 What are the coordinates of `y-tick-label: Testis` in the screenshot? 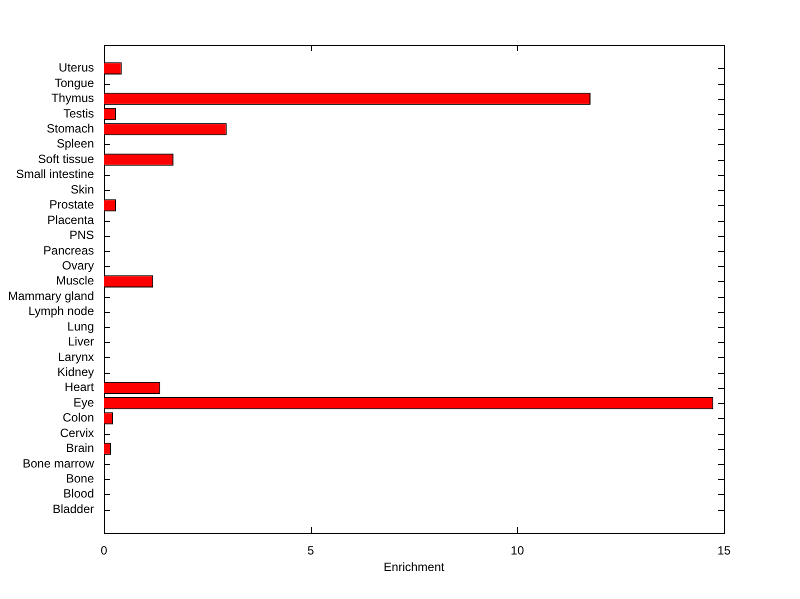 It's located at (78, 113).